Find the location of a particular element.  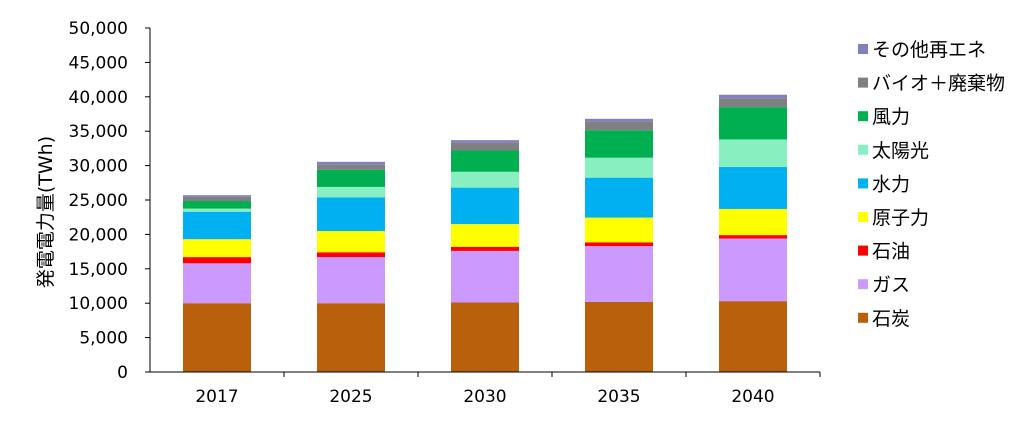

legend-label: 太陽光 is located at coordinates (900, 151).